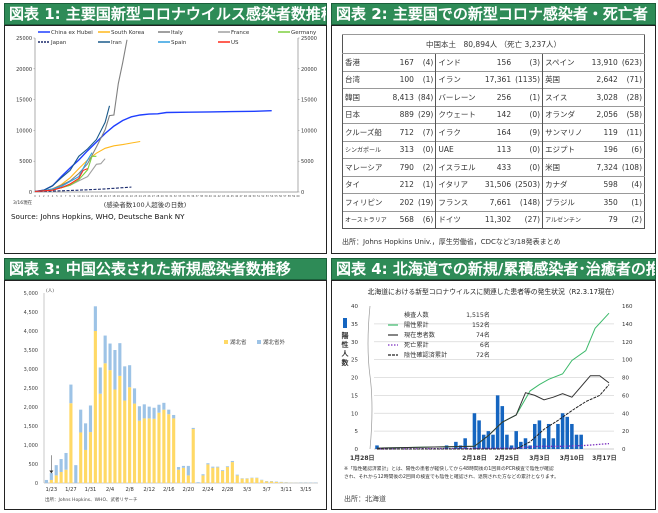 This screenshot has height=513, width=658. Describe the element at coordinates (132, 196) in the screenshot. I see `x-tick-label: 22` at that location.